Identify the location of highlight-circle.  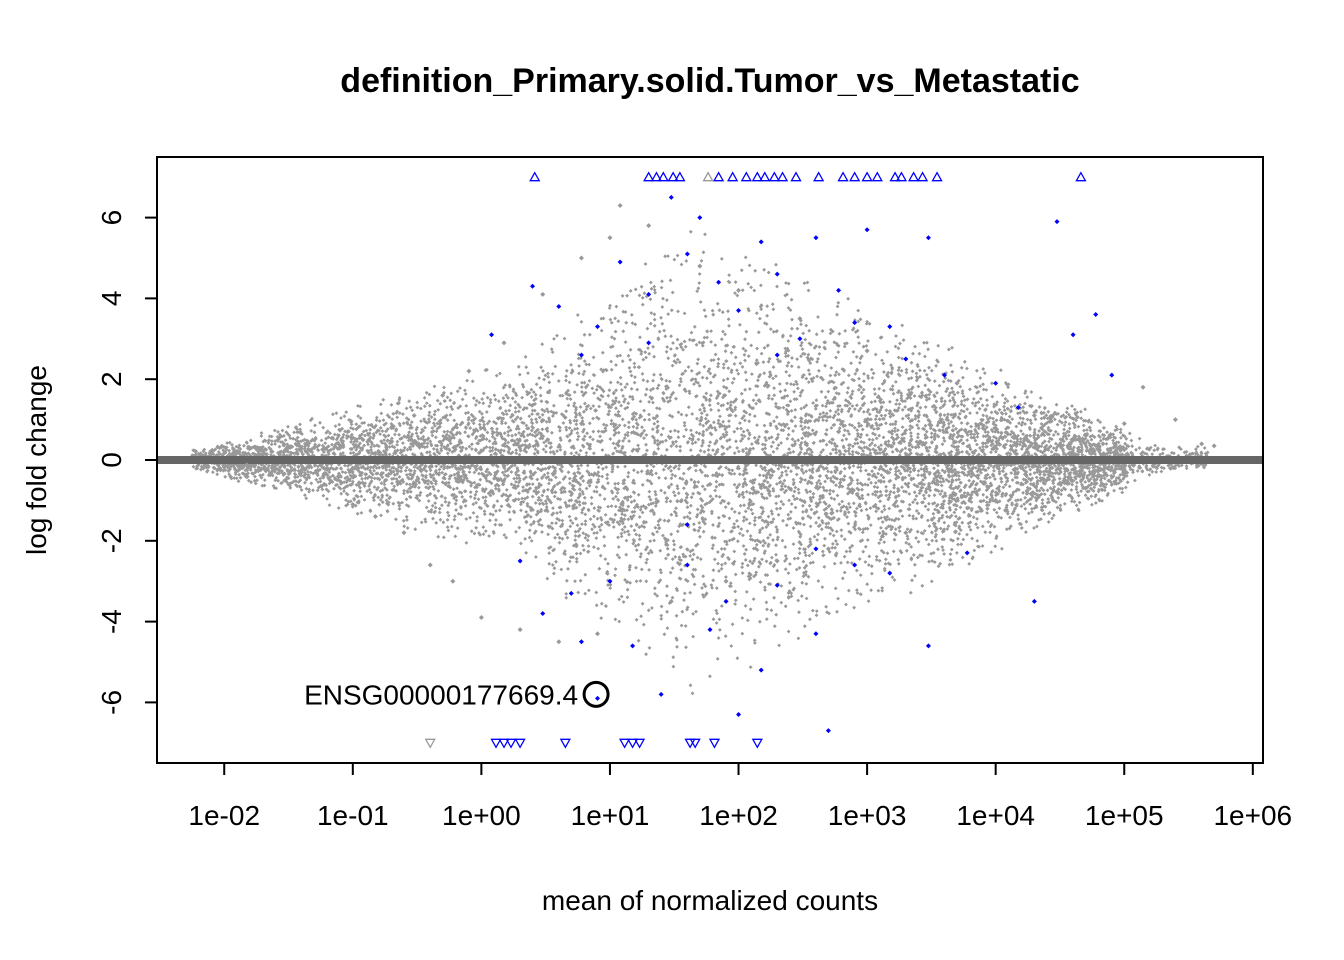
(596, 694).